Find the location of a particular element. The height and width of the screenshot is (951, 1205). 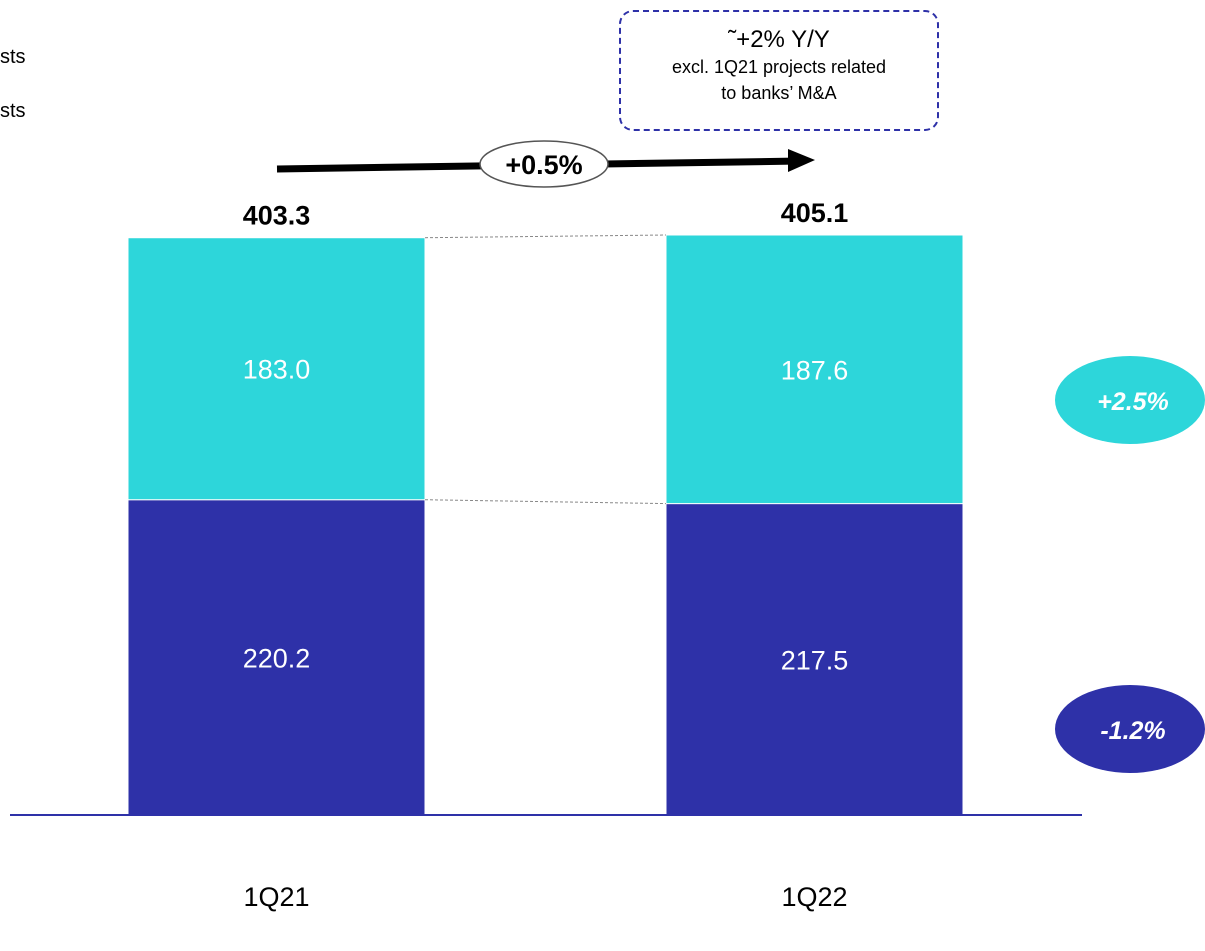

segment-value-label: 217.5 is located at coordinates (815, 660).